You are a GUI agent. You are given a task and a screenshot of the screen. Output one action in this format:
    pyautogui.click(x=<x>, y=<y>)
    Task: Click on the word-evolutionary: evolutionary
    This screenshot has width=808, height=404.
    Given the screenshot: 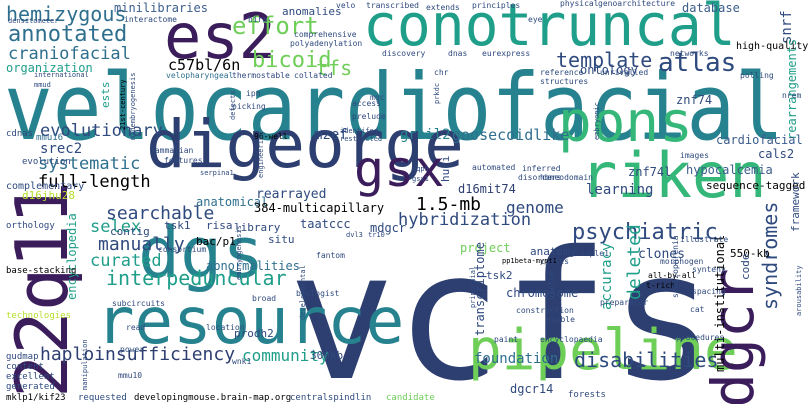 What is the action you would take?
    pyautogui.click(x=101, y=131)
    